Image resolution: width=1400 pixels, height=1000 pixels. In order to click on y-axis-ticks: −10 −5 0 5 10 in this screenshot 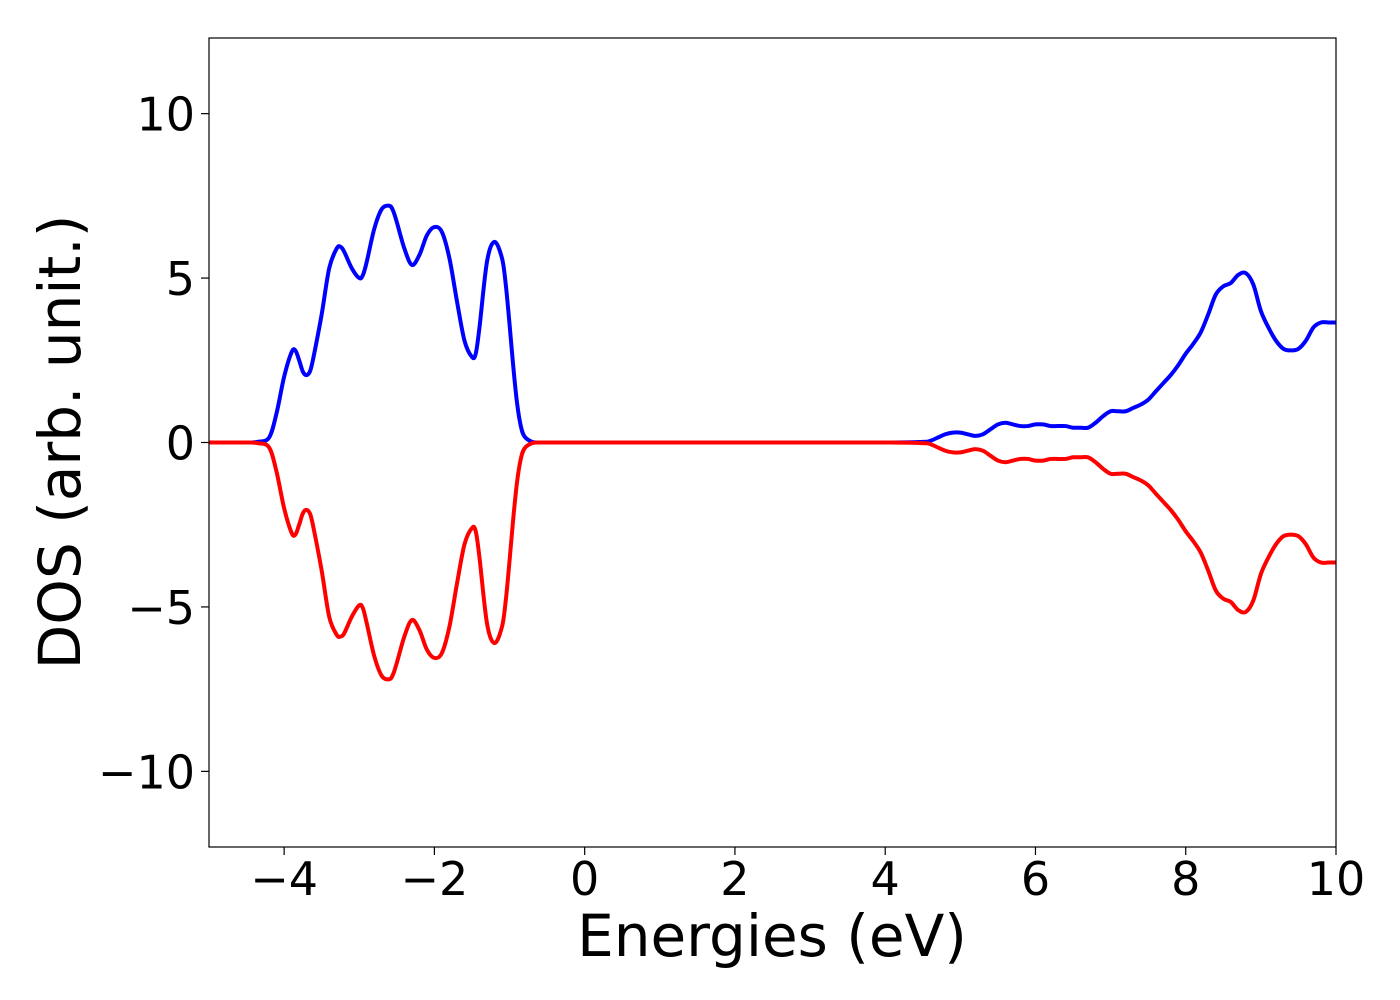, I will do `click(153, 443)`.